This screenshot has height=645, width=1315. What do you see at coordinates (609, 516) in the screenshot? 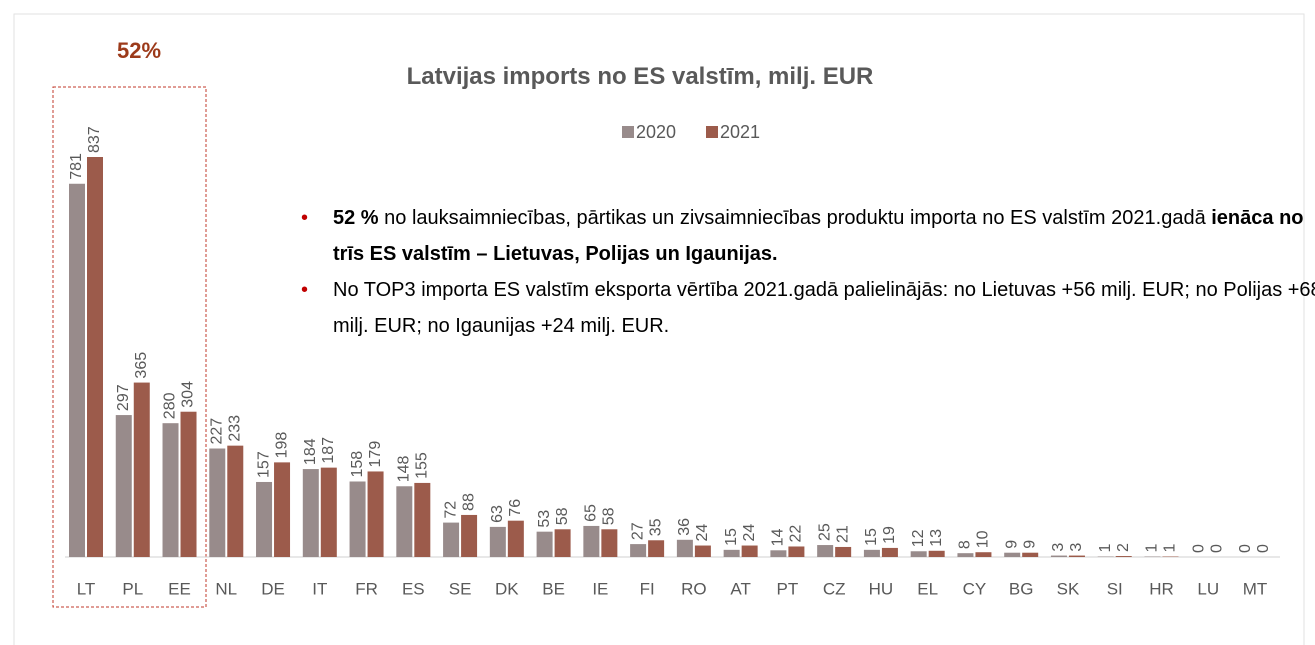
I see `data-label: 58` at bounding box center [609, 516].